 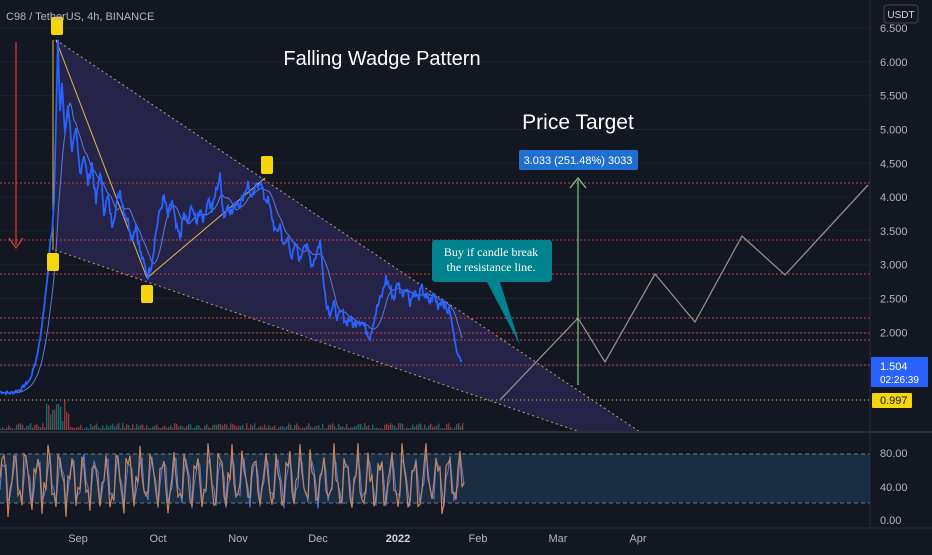 What do you see at coordinates (491, 267) in the screenshot?
I see `callout-line-2: the resistance line.` at bounding box center [491, 267].